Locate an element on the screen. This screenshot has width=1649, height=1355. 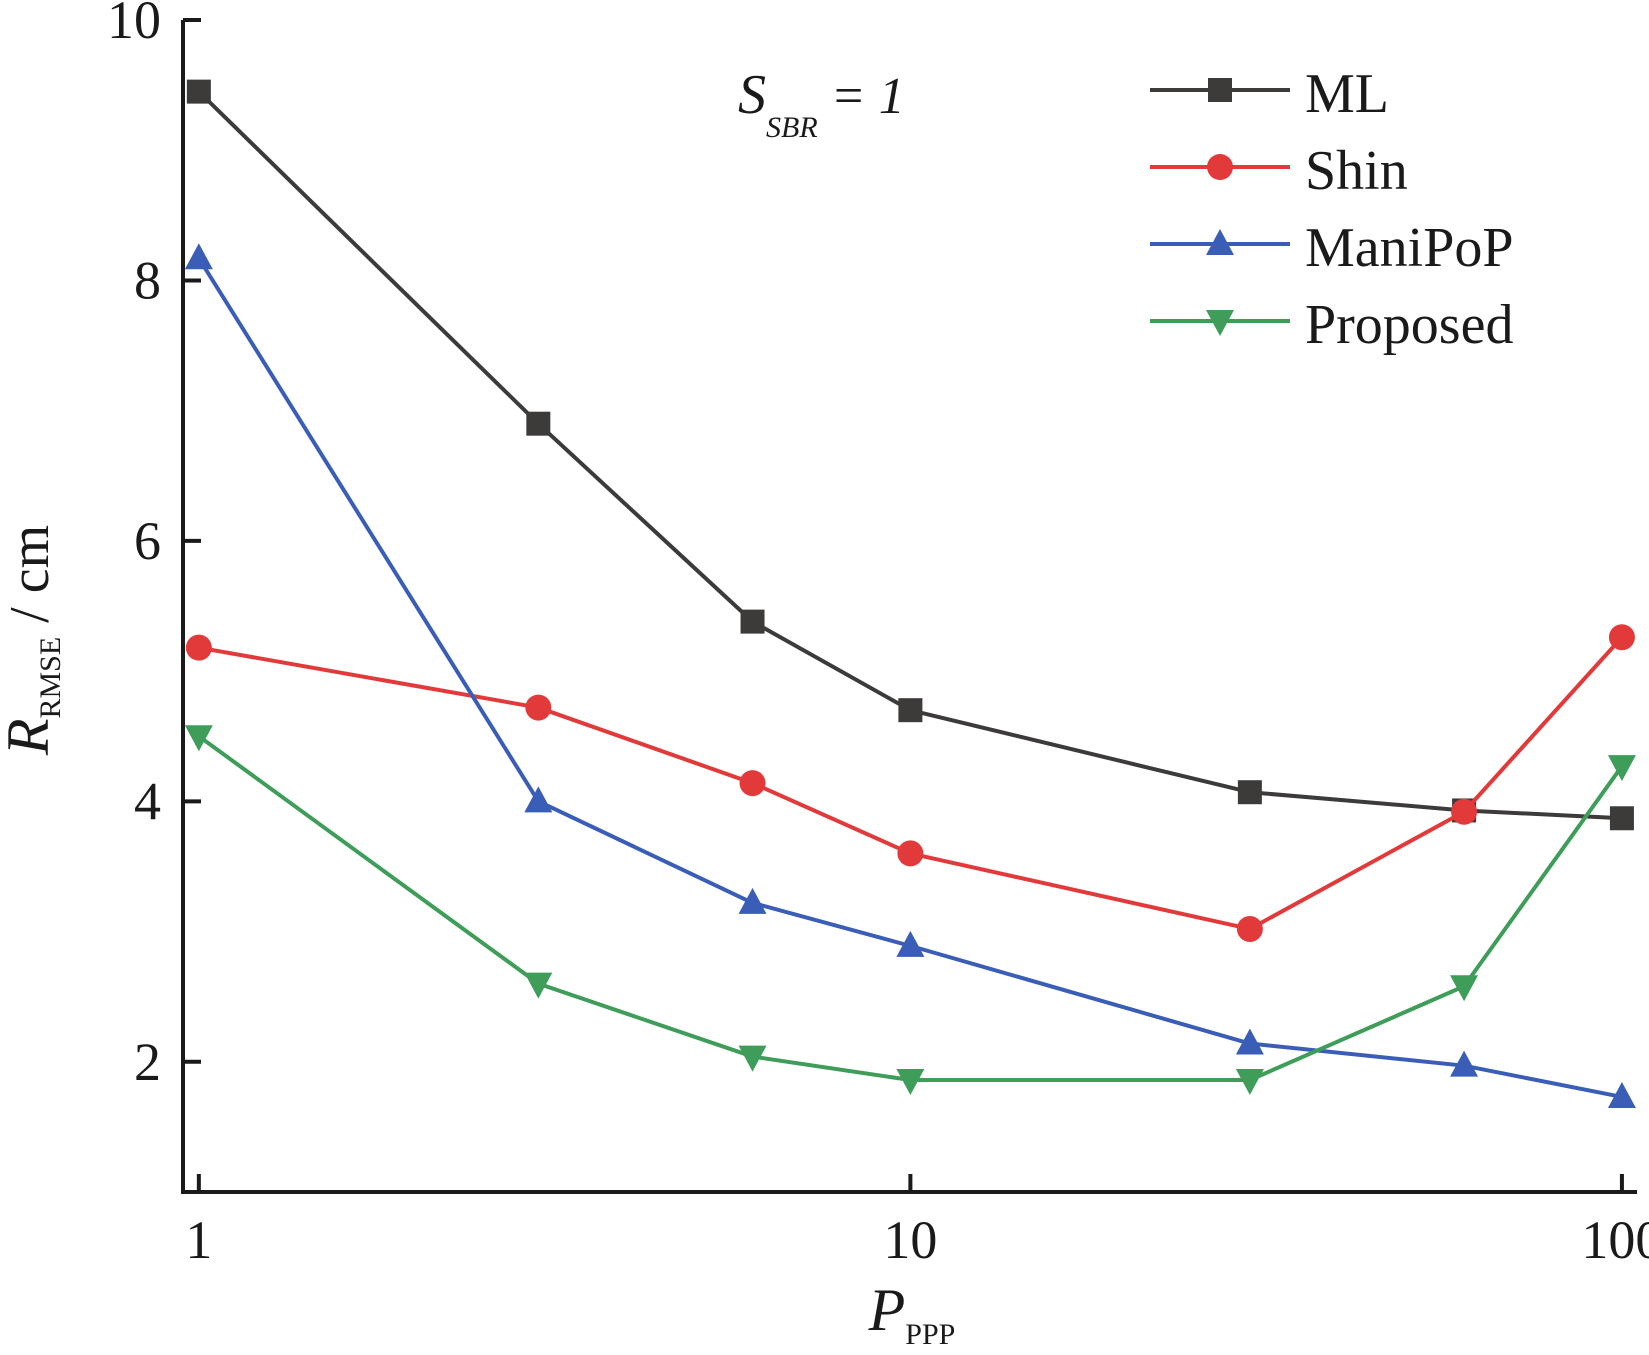
y-tick-label: 8 is located at coordinates (147, 280).